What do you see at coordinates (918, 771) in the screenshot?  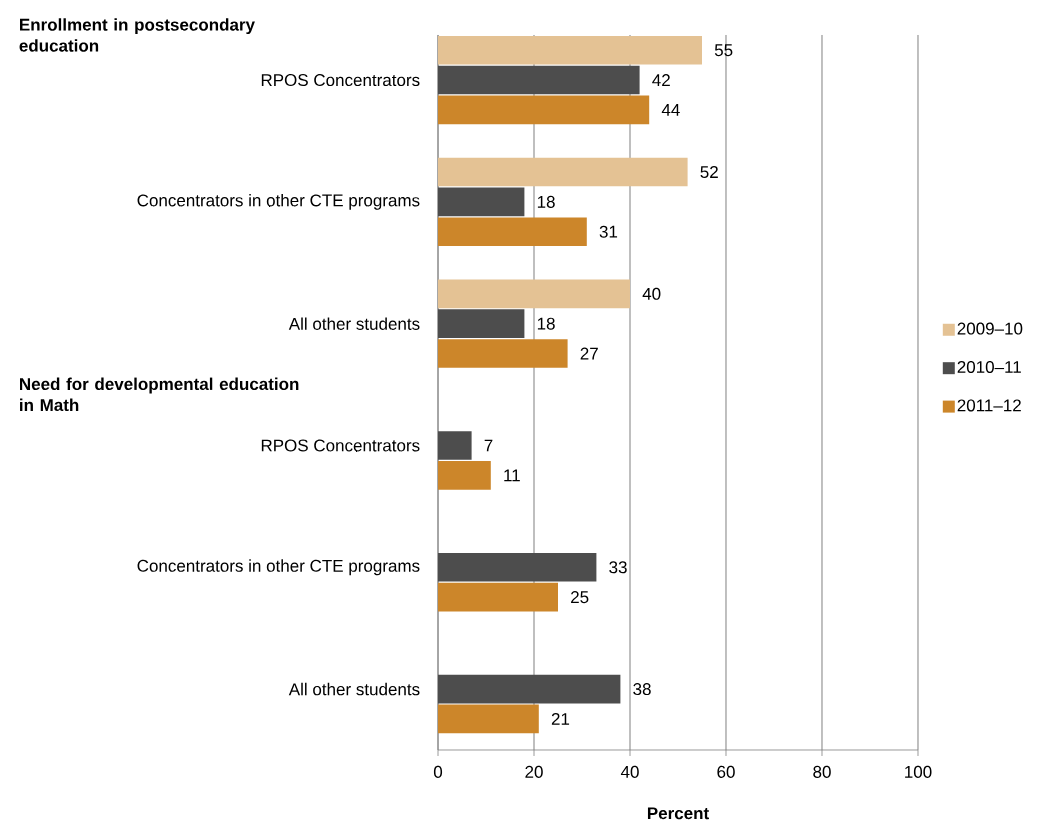 I see `x-tick-label: 100` at bounding box center [918, 771].